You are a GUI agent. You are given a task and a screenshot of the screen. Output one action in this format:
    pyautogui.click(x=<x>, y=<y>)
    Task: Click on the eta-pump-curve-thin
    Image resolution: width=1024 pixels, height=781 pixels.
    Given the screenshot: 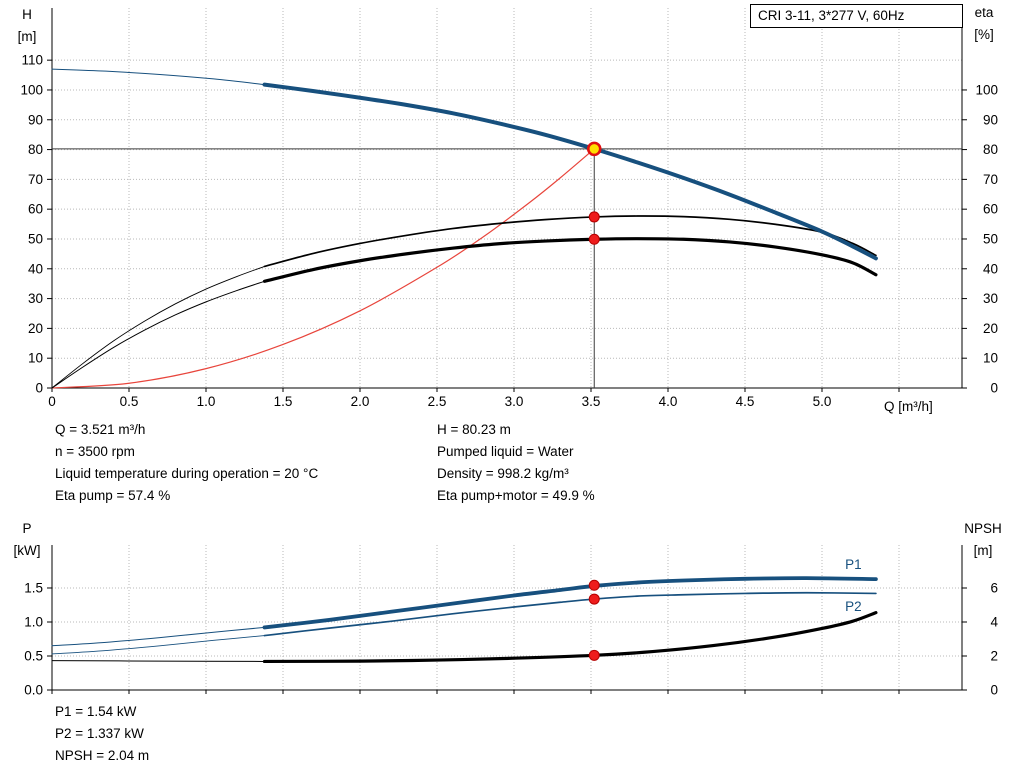 What is the action you would take?
    pyautogui.click(x=158, y=327)
    